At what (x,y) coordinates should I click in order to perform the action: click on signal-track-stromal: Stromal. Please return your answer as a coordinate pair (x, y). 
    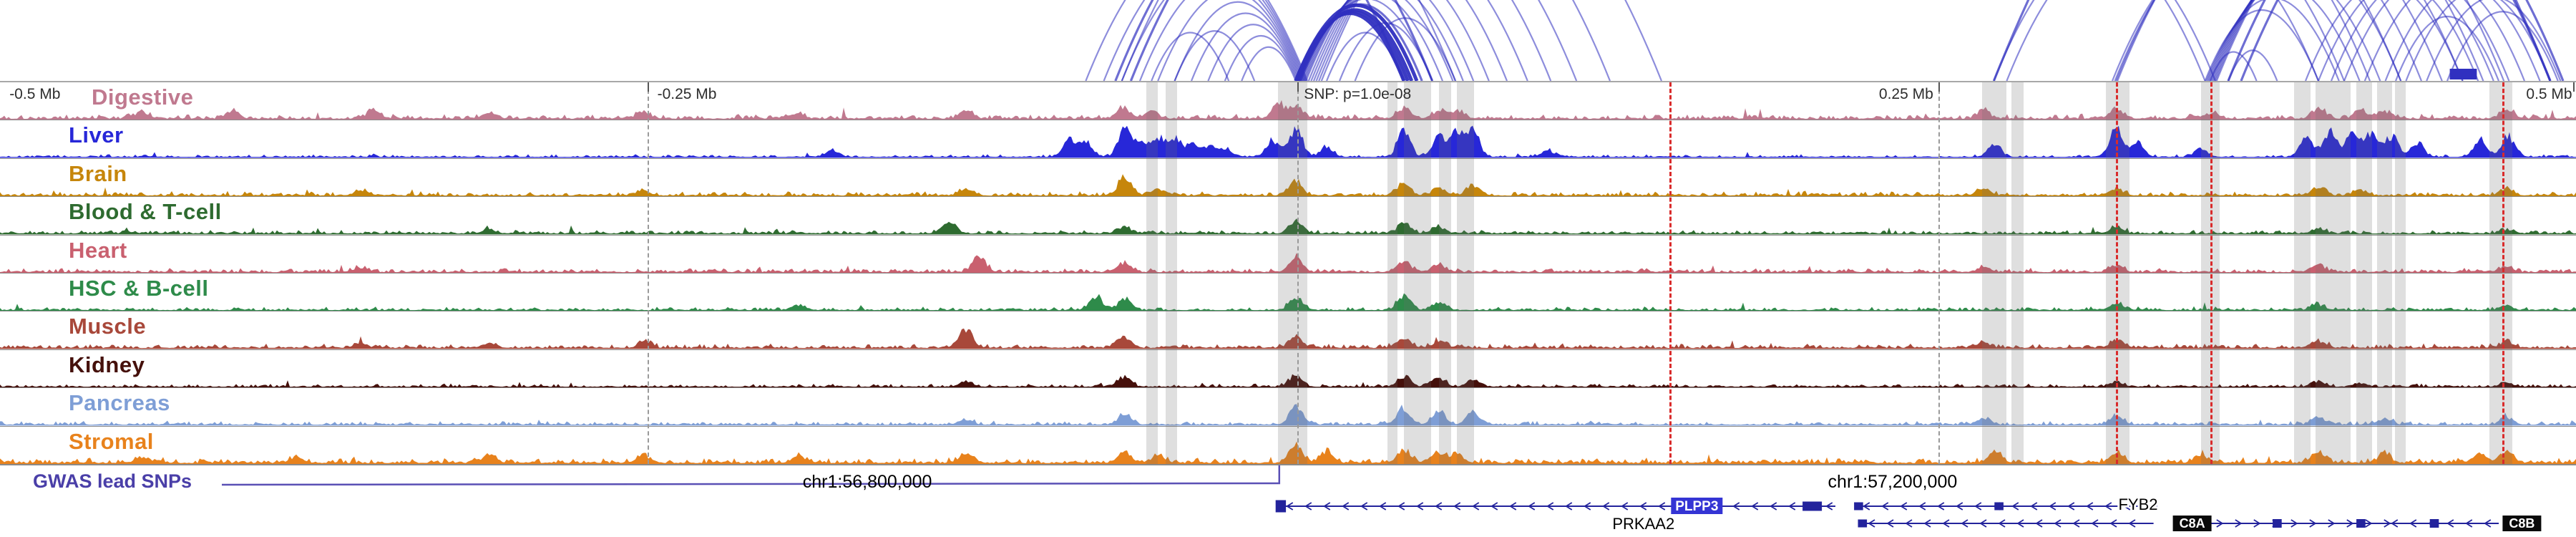
    Looking at the image, I should click on (1288, 446).